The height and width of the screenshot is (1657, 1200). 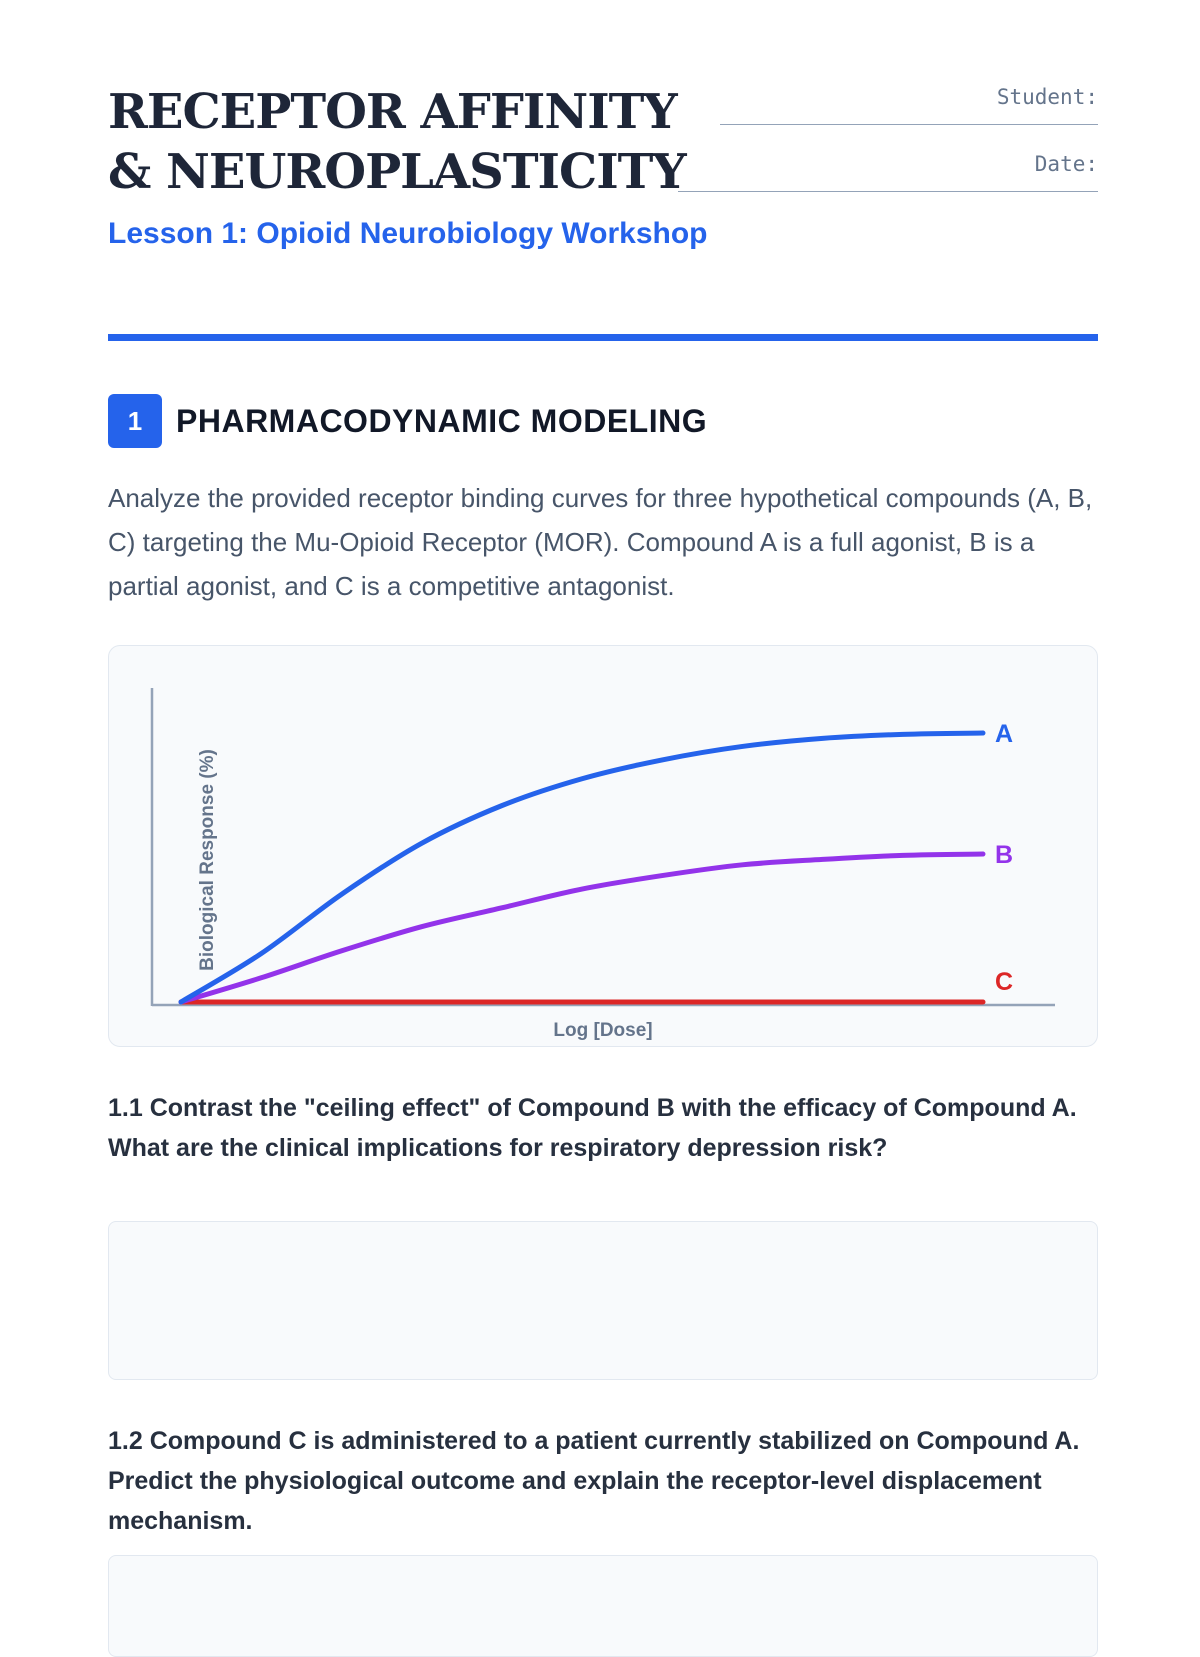 I want to click on series-layer: A B C, so click(x=595, y=862).